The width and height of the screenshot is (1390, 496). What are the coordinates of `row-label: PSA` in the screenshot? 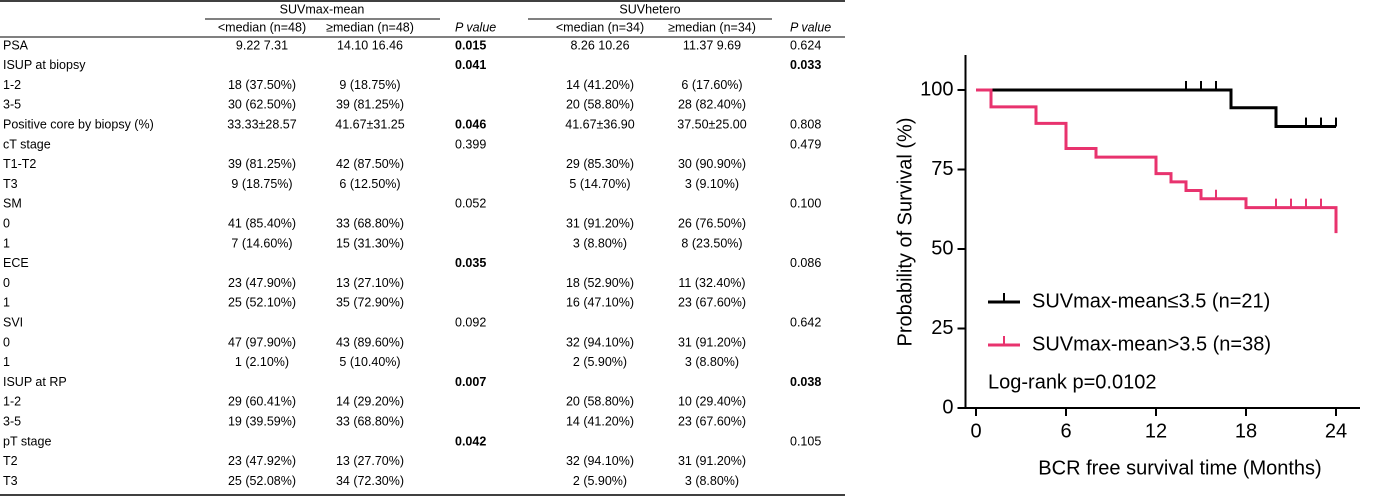 It's located at (16, 45).